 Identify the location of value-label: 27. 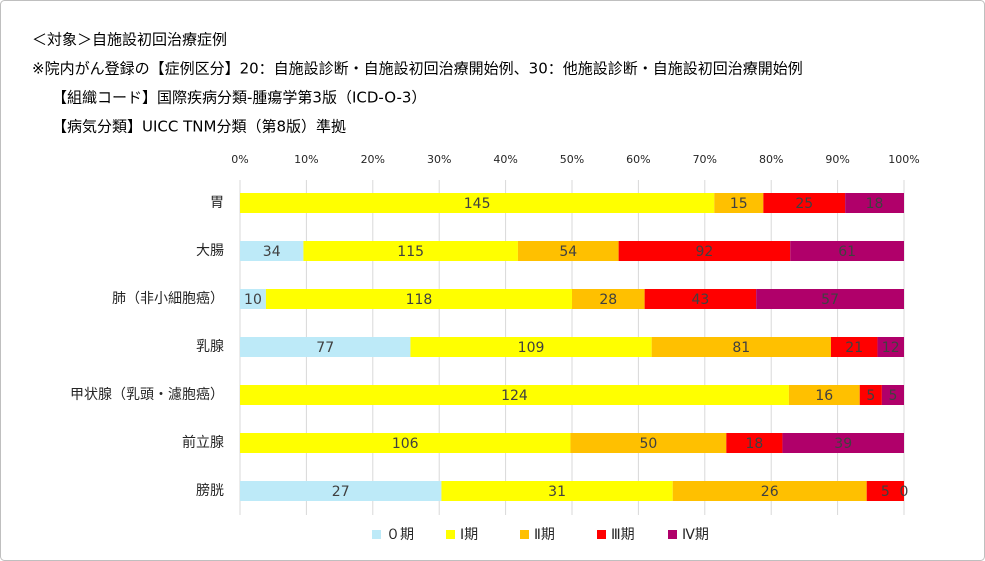
(341, 492).